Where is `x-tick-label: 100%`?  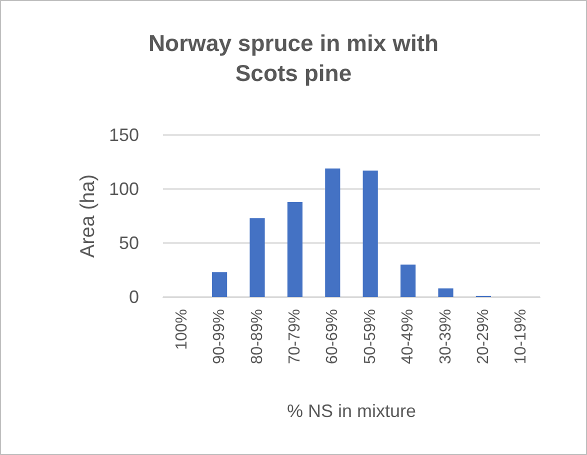 x-tick-label: 100% is located at coordinates (181, 329).